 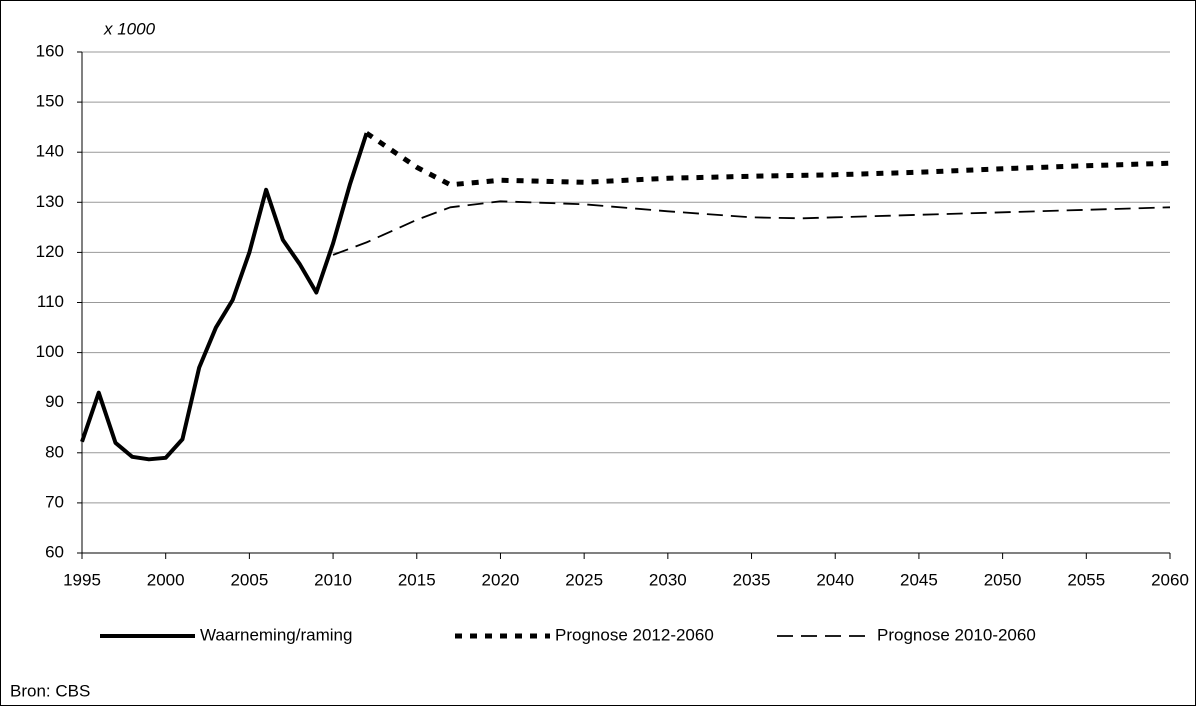 I want to click on x-tick-label: 2015, so click(x=417, y=579).